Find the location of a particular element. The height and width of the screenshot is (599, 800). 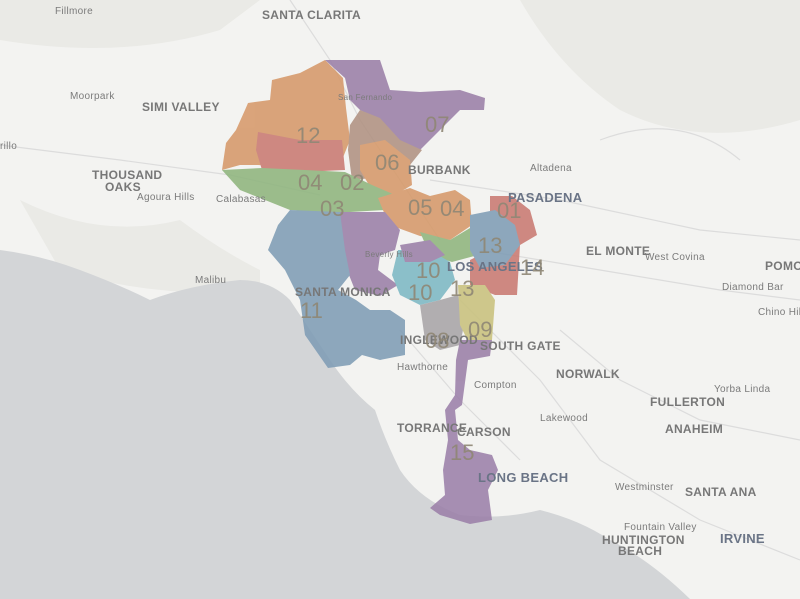

place-san-fernando: San Fernando is located at coordinates (365, 97).